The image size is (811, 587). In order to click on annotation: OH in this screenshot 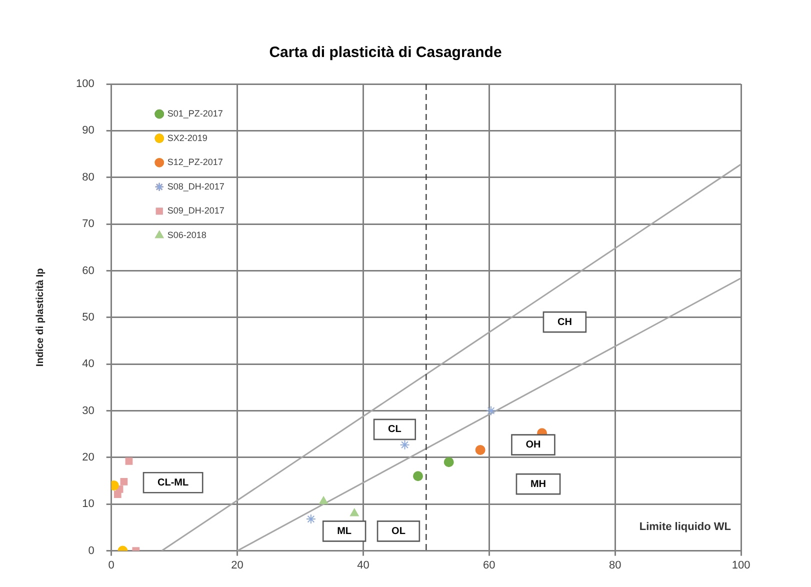, I will do `click(533, 445)`.